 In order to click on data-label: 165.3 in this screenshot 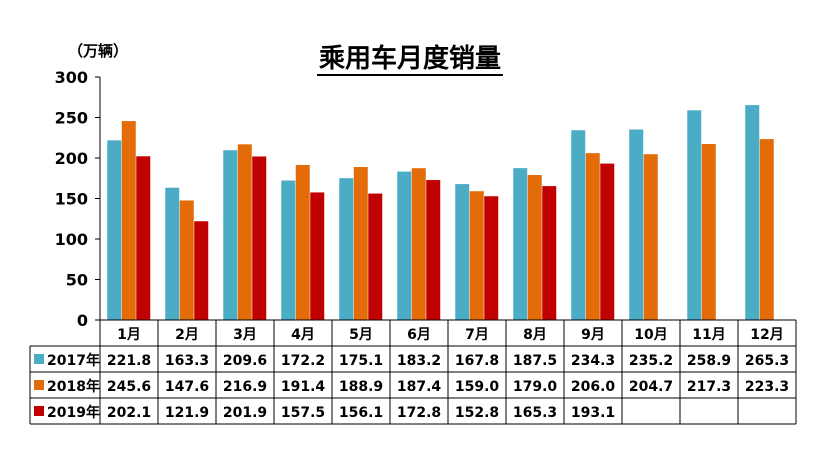, I will do `click(535, 413)`.